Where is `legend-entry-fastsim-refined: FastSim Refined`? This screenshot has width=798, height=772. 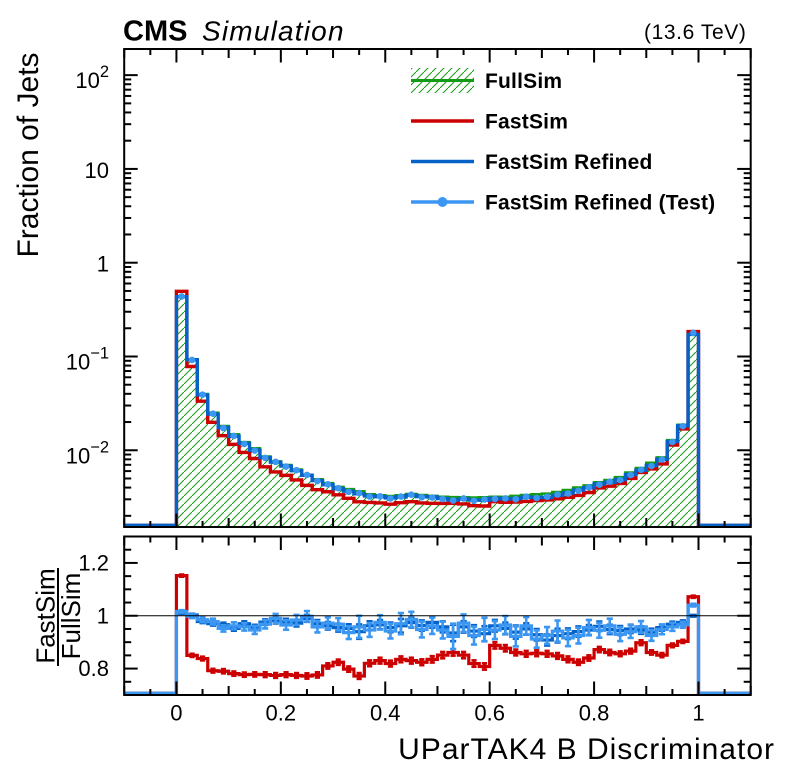
legend-entry-fastsim-refined: FastSim Refined is located at coordinates (532, 162).